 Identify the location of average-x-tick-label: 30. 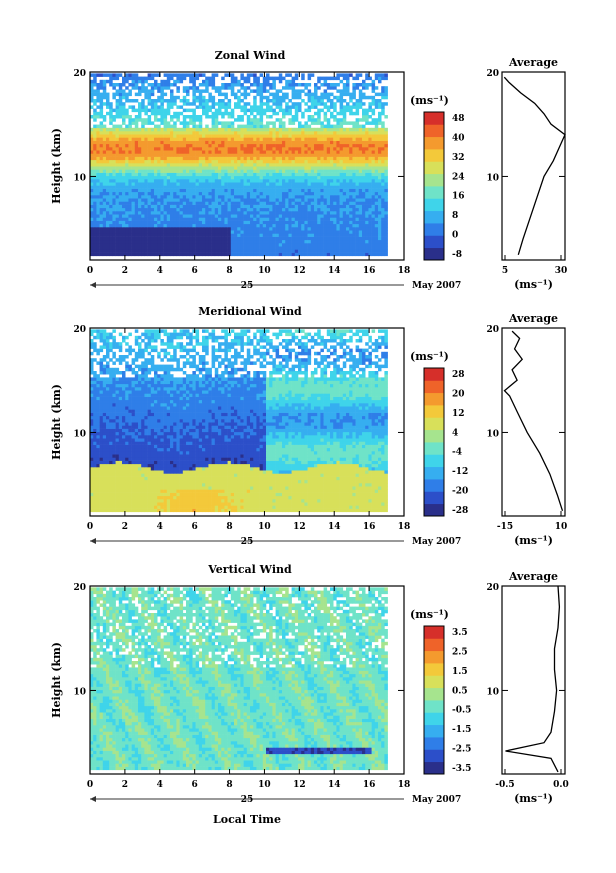
(561, 271).